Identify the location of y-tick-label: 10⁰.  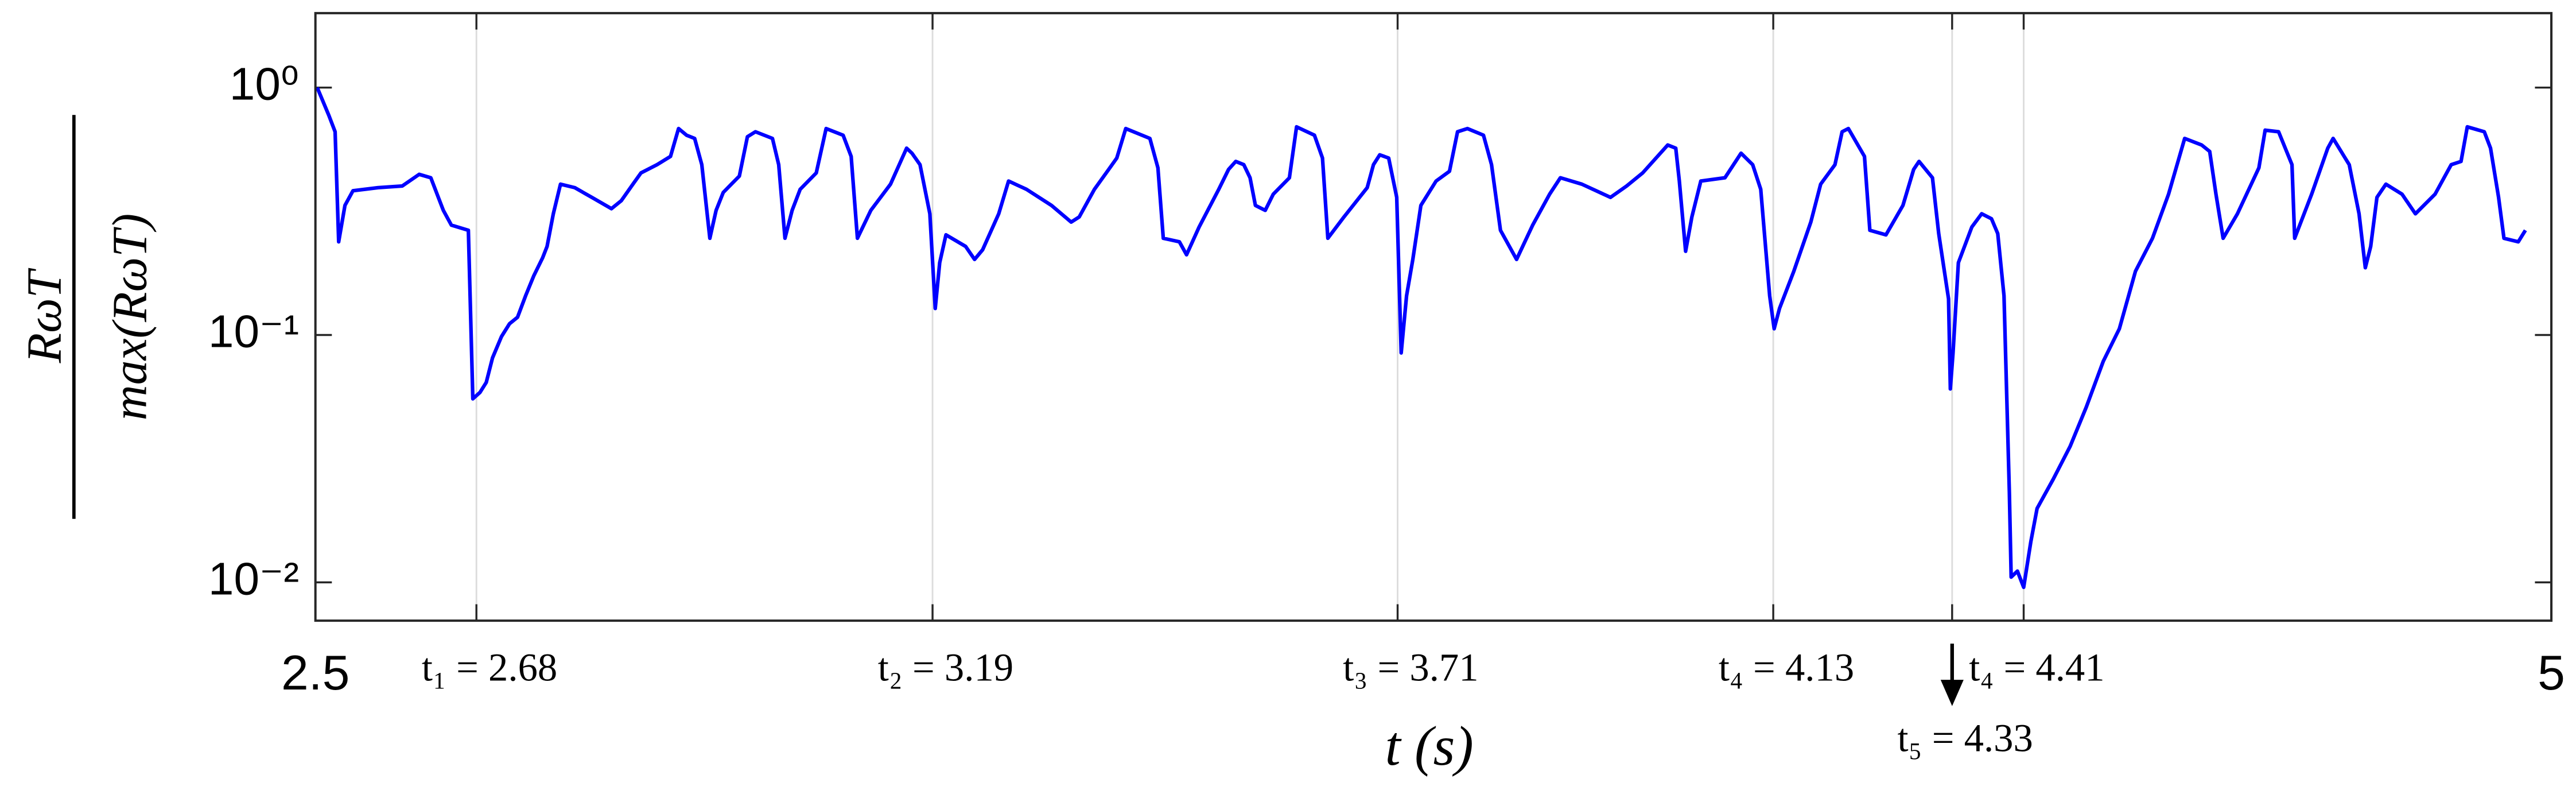
(264, 84).